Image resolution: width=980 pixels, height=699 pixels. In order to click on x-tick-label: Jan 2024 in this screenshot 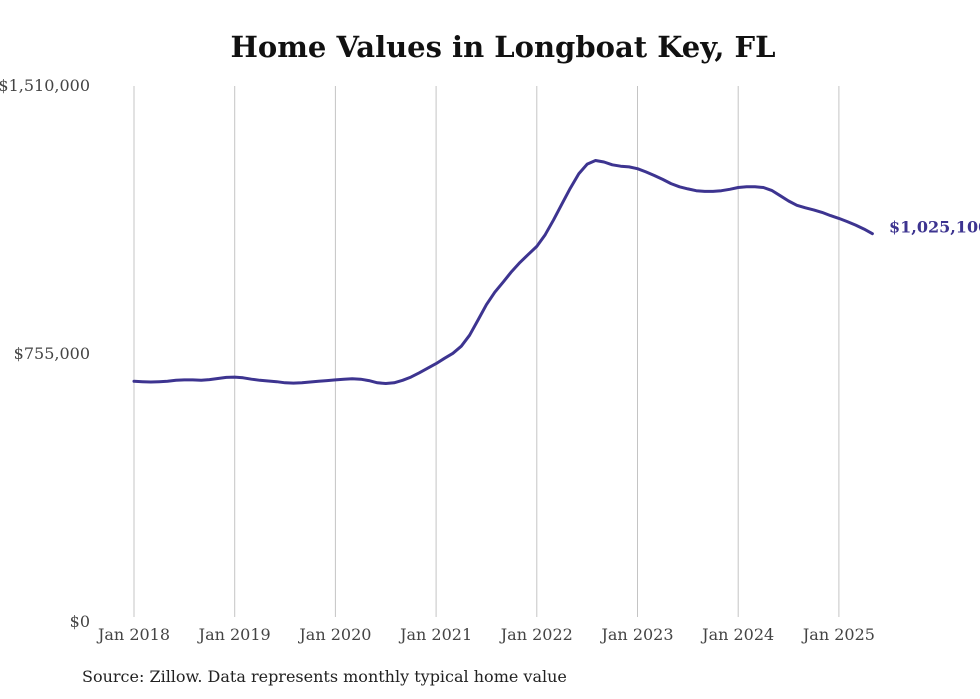, I will do `click(737, 634)`.